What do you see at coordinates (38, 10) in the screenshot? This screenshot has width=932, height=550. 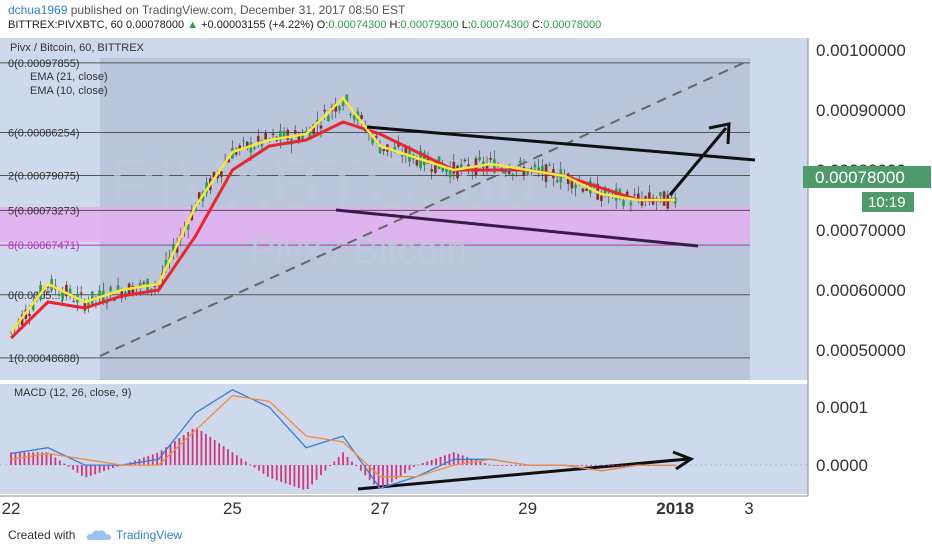 I see `author-link: dchua1969` at bounding box center [38, 10].